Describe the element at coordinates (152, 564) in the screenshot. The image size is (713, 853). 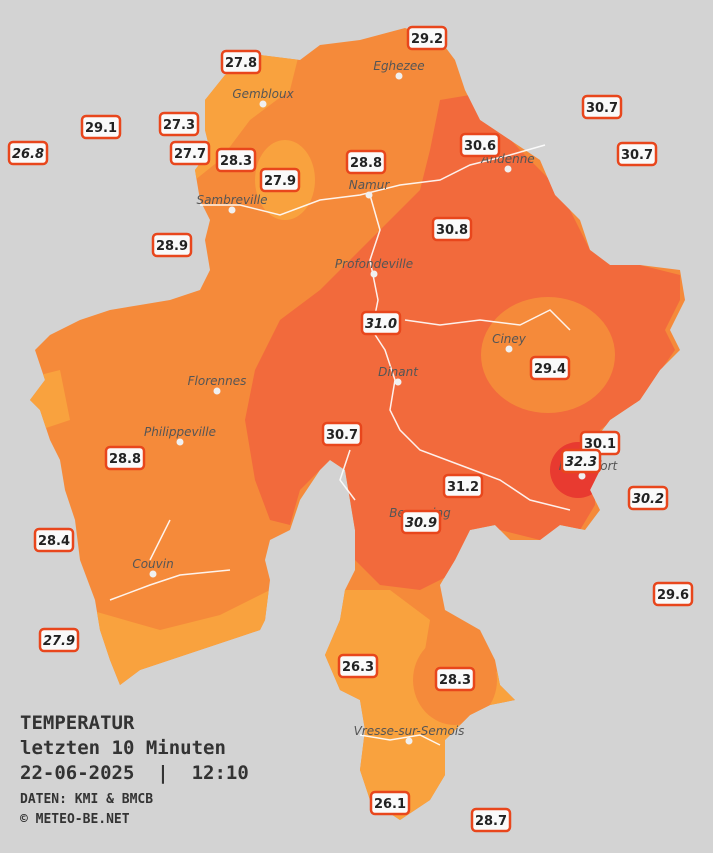
I see `town-label: Couvin` at that location.